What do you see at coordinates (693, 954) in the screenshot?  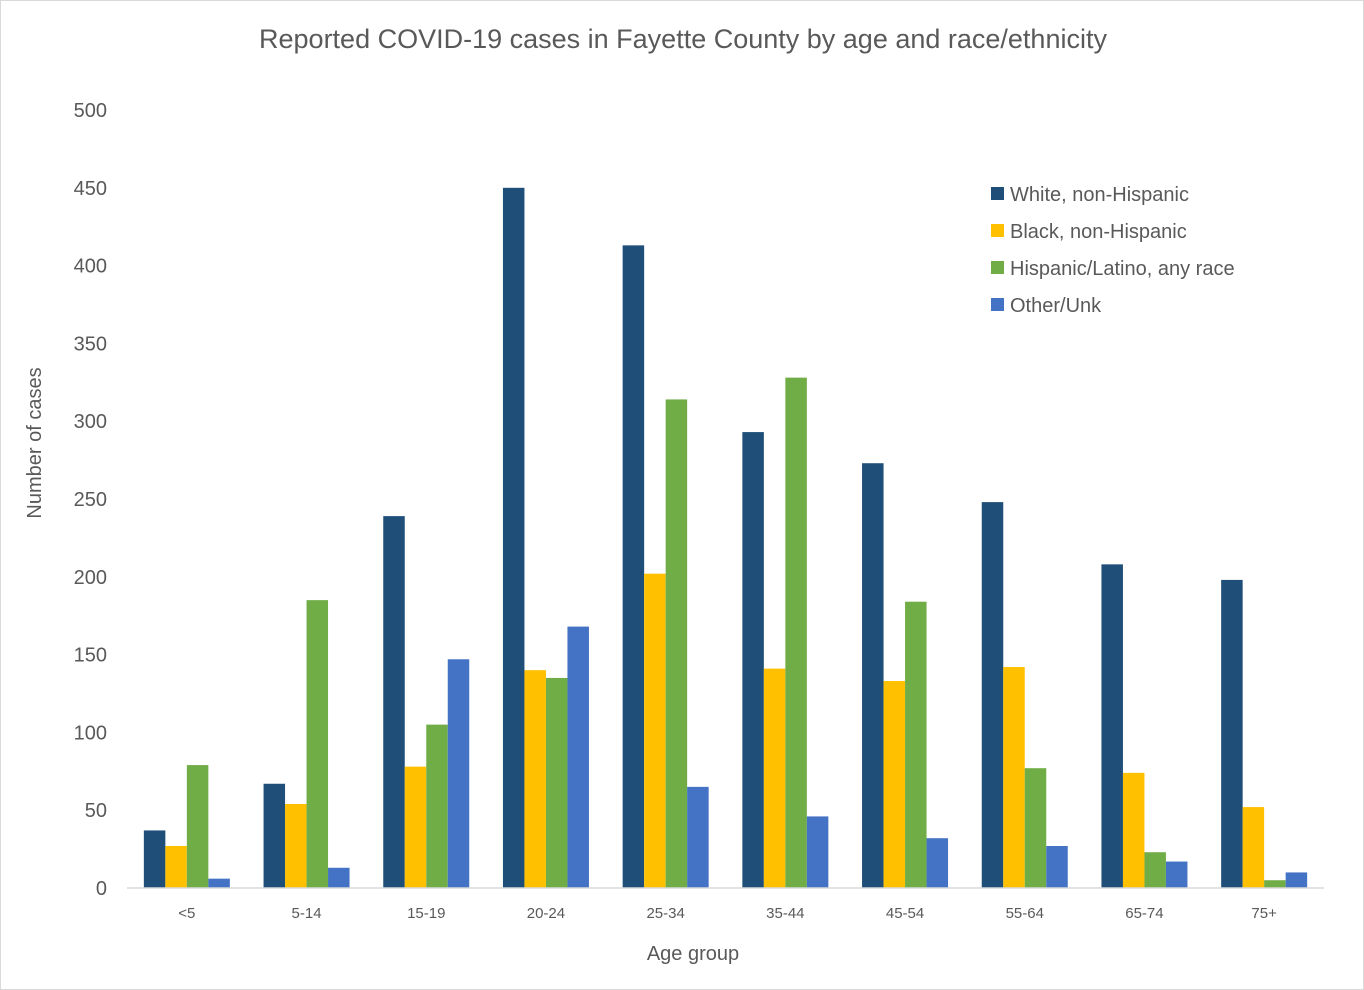 I see `x-axis-title: Age group` at bounding box center [693, 954].